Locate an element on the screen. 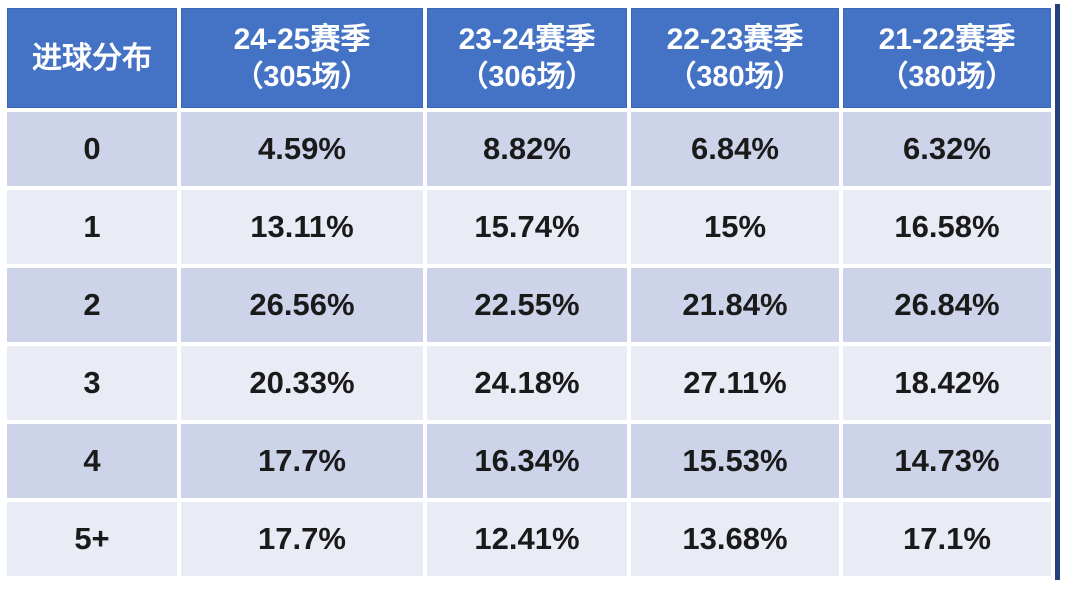 This screenshot has width=1080, height=607. data-cell: 12.41% is located at coordinates (527, 539).